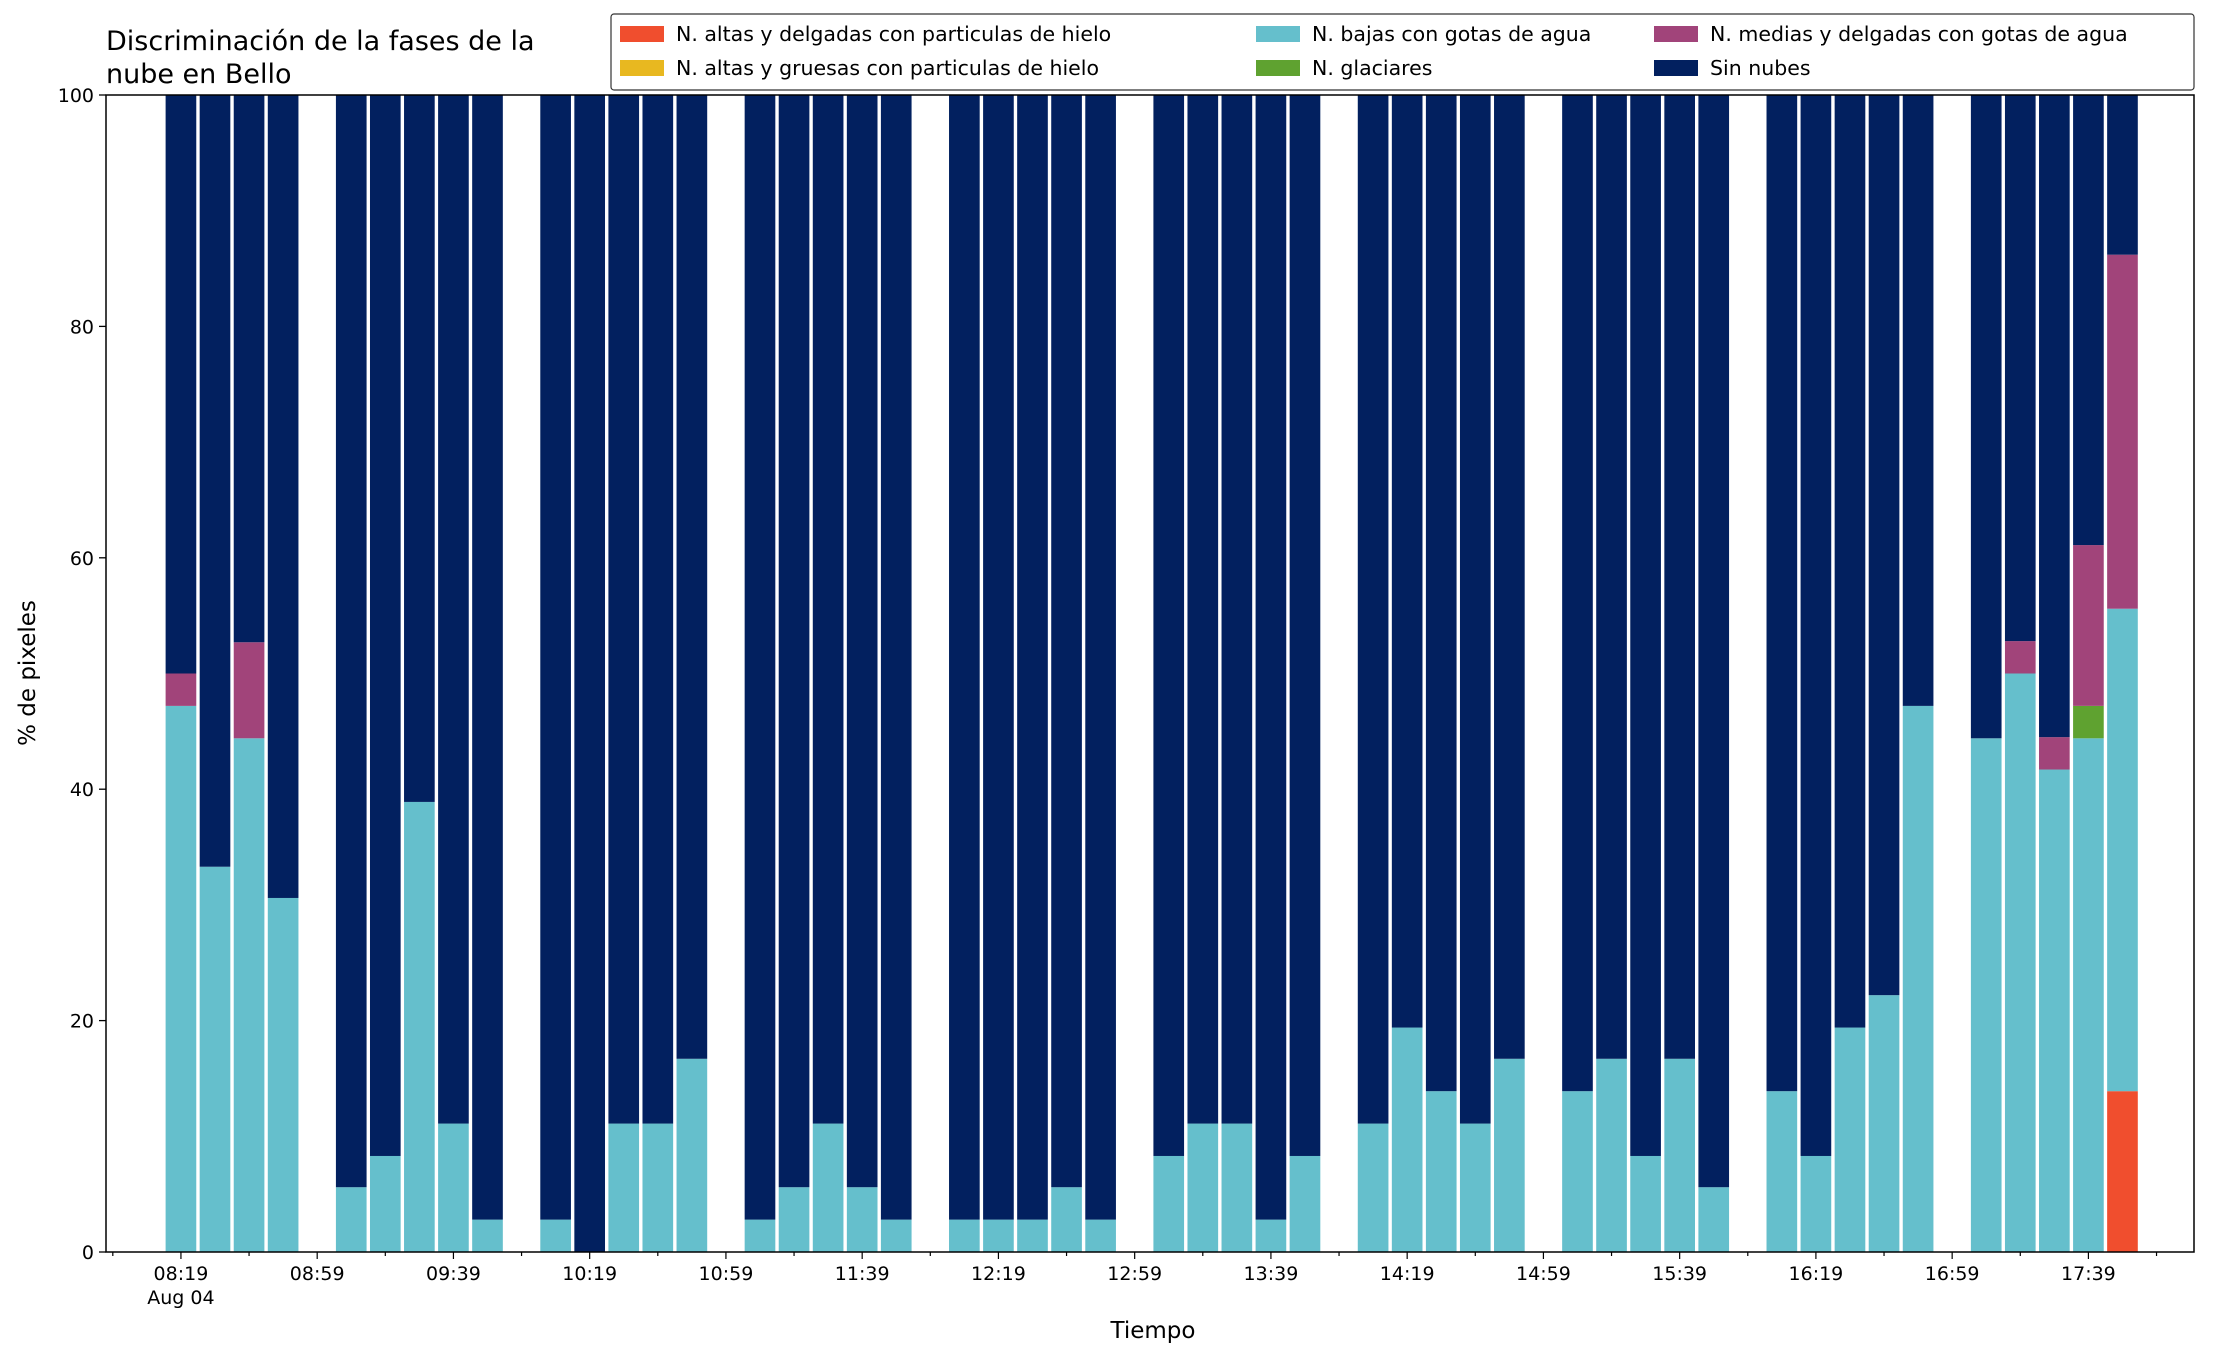 Image resolution: width=2216 pixels, height=1355 pixels. Describe the element at coordinates (2088, 722) in the screenshot. I see `bar-n-glaciares` at that location.